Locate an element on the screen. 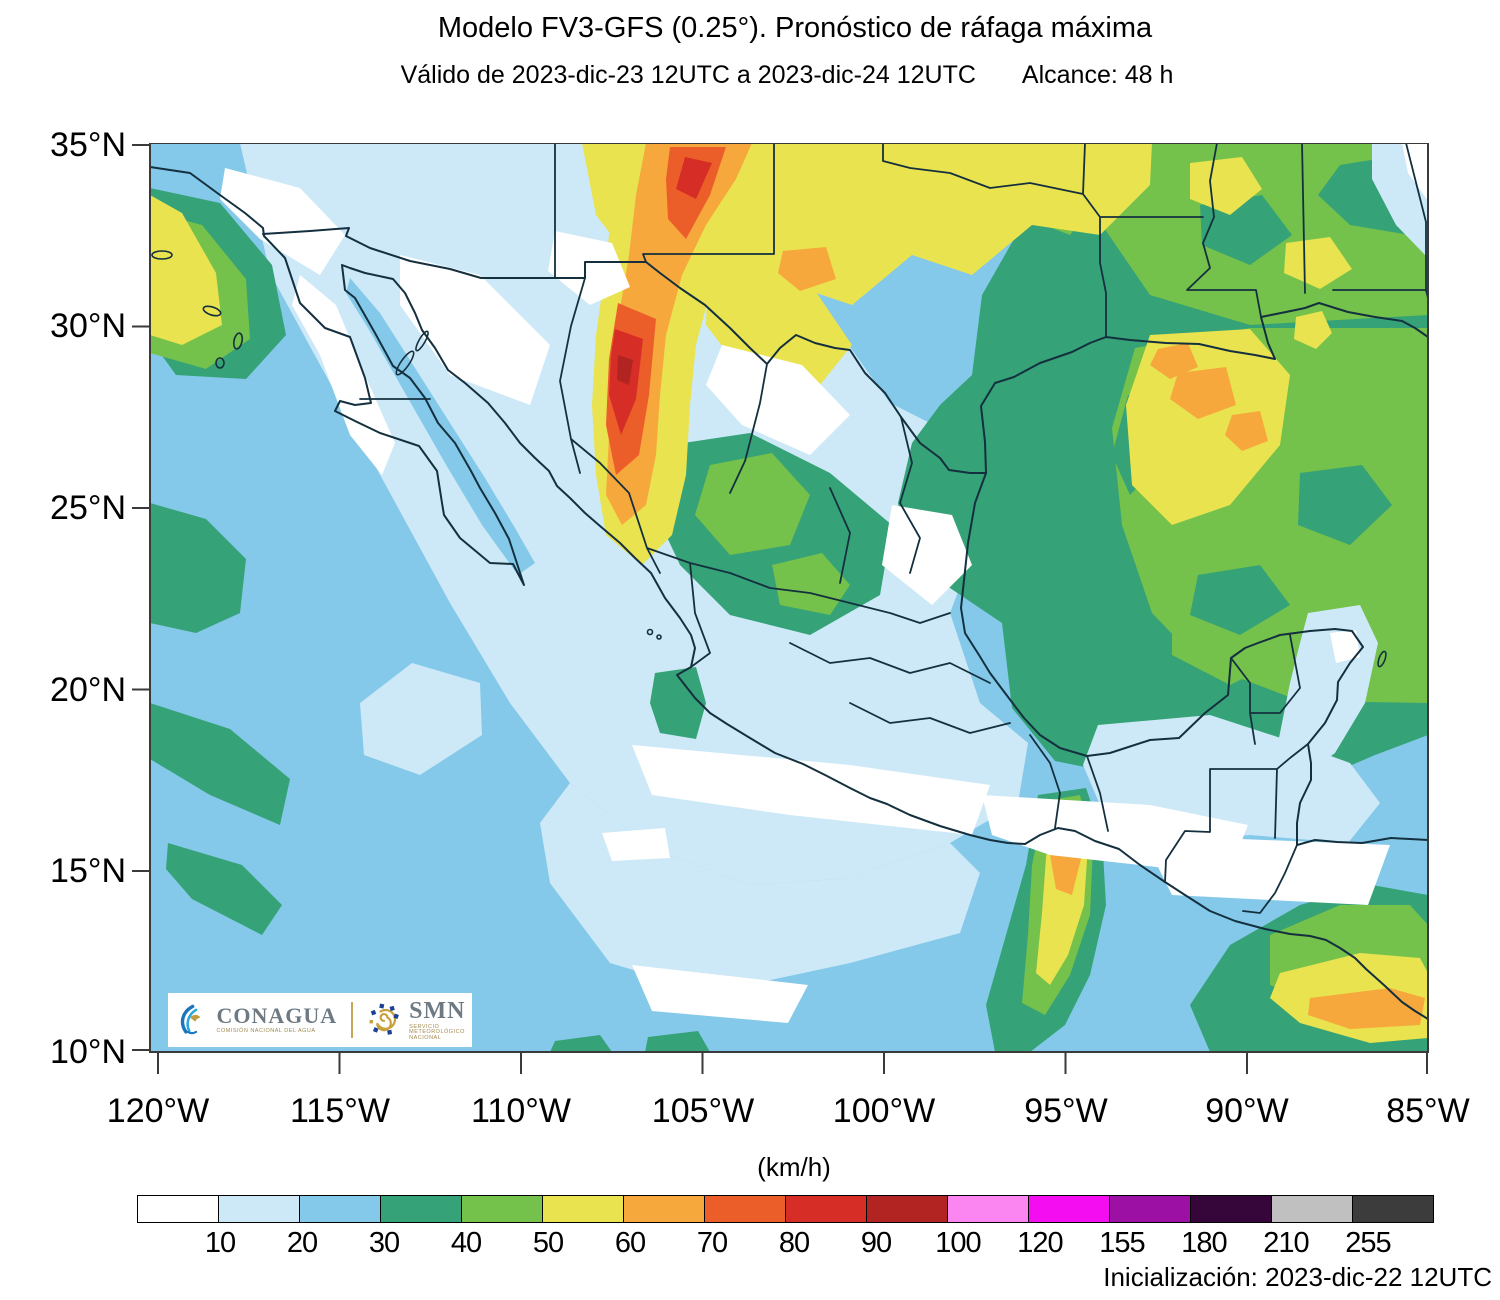  colorbar-tick-label: 10 is located at coordinates (220, 1243).